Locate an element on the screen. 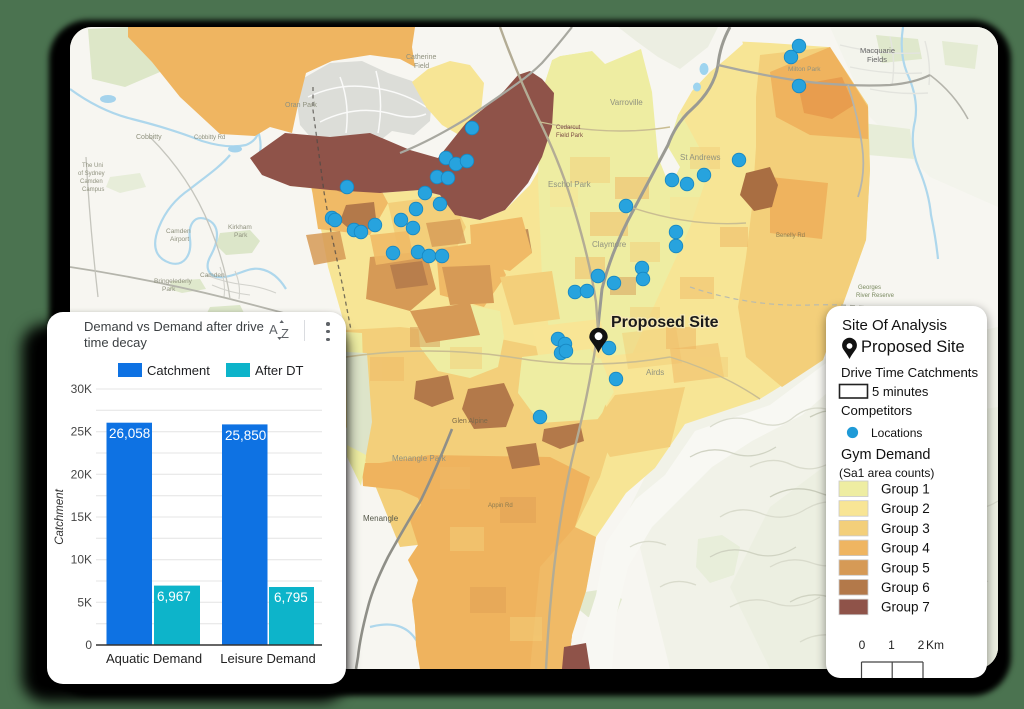 The image size is (1024, 709). svg-text: Field Park is located at coordinates (570, 136).